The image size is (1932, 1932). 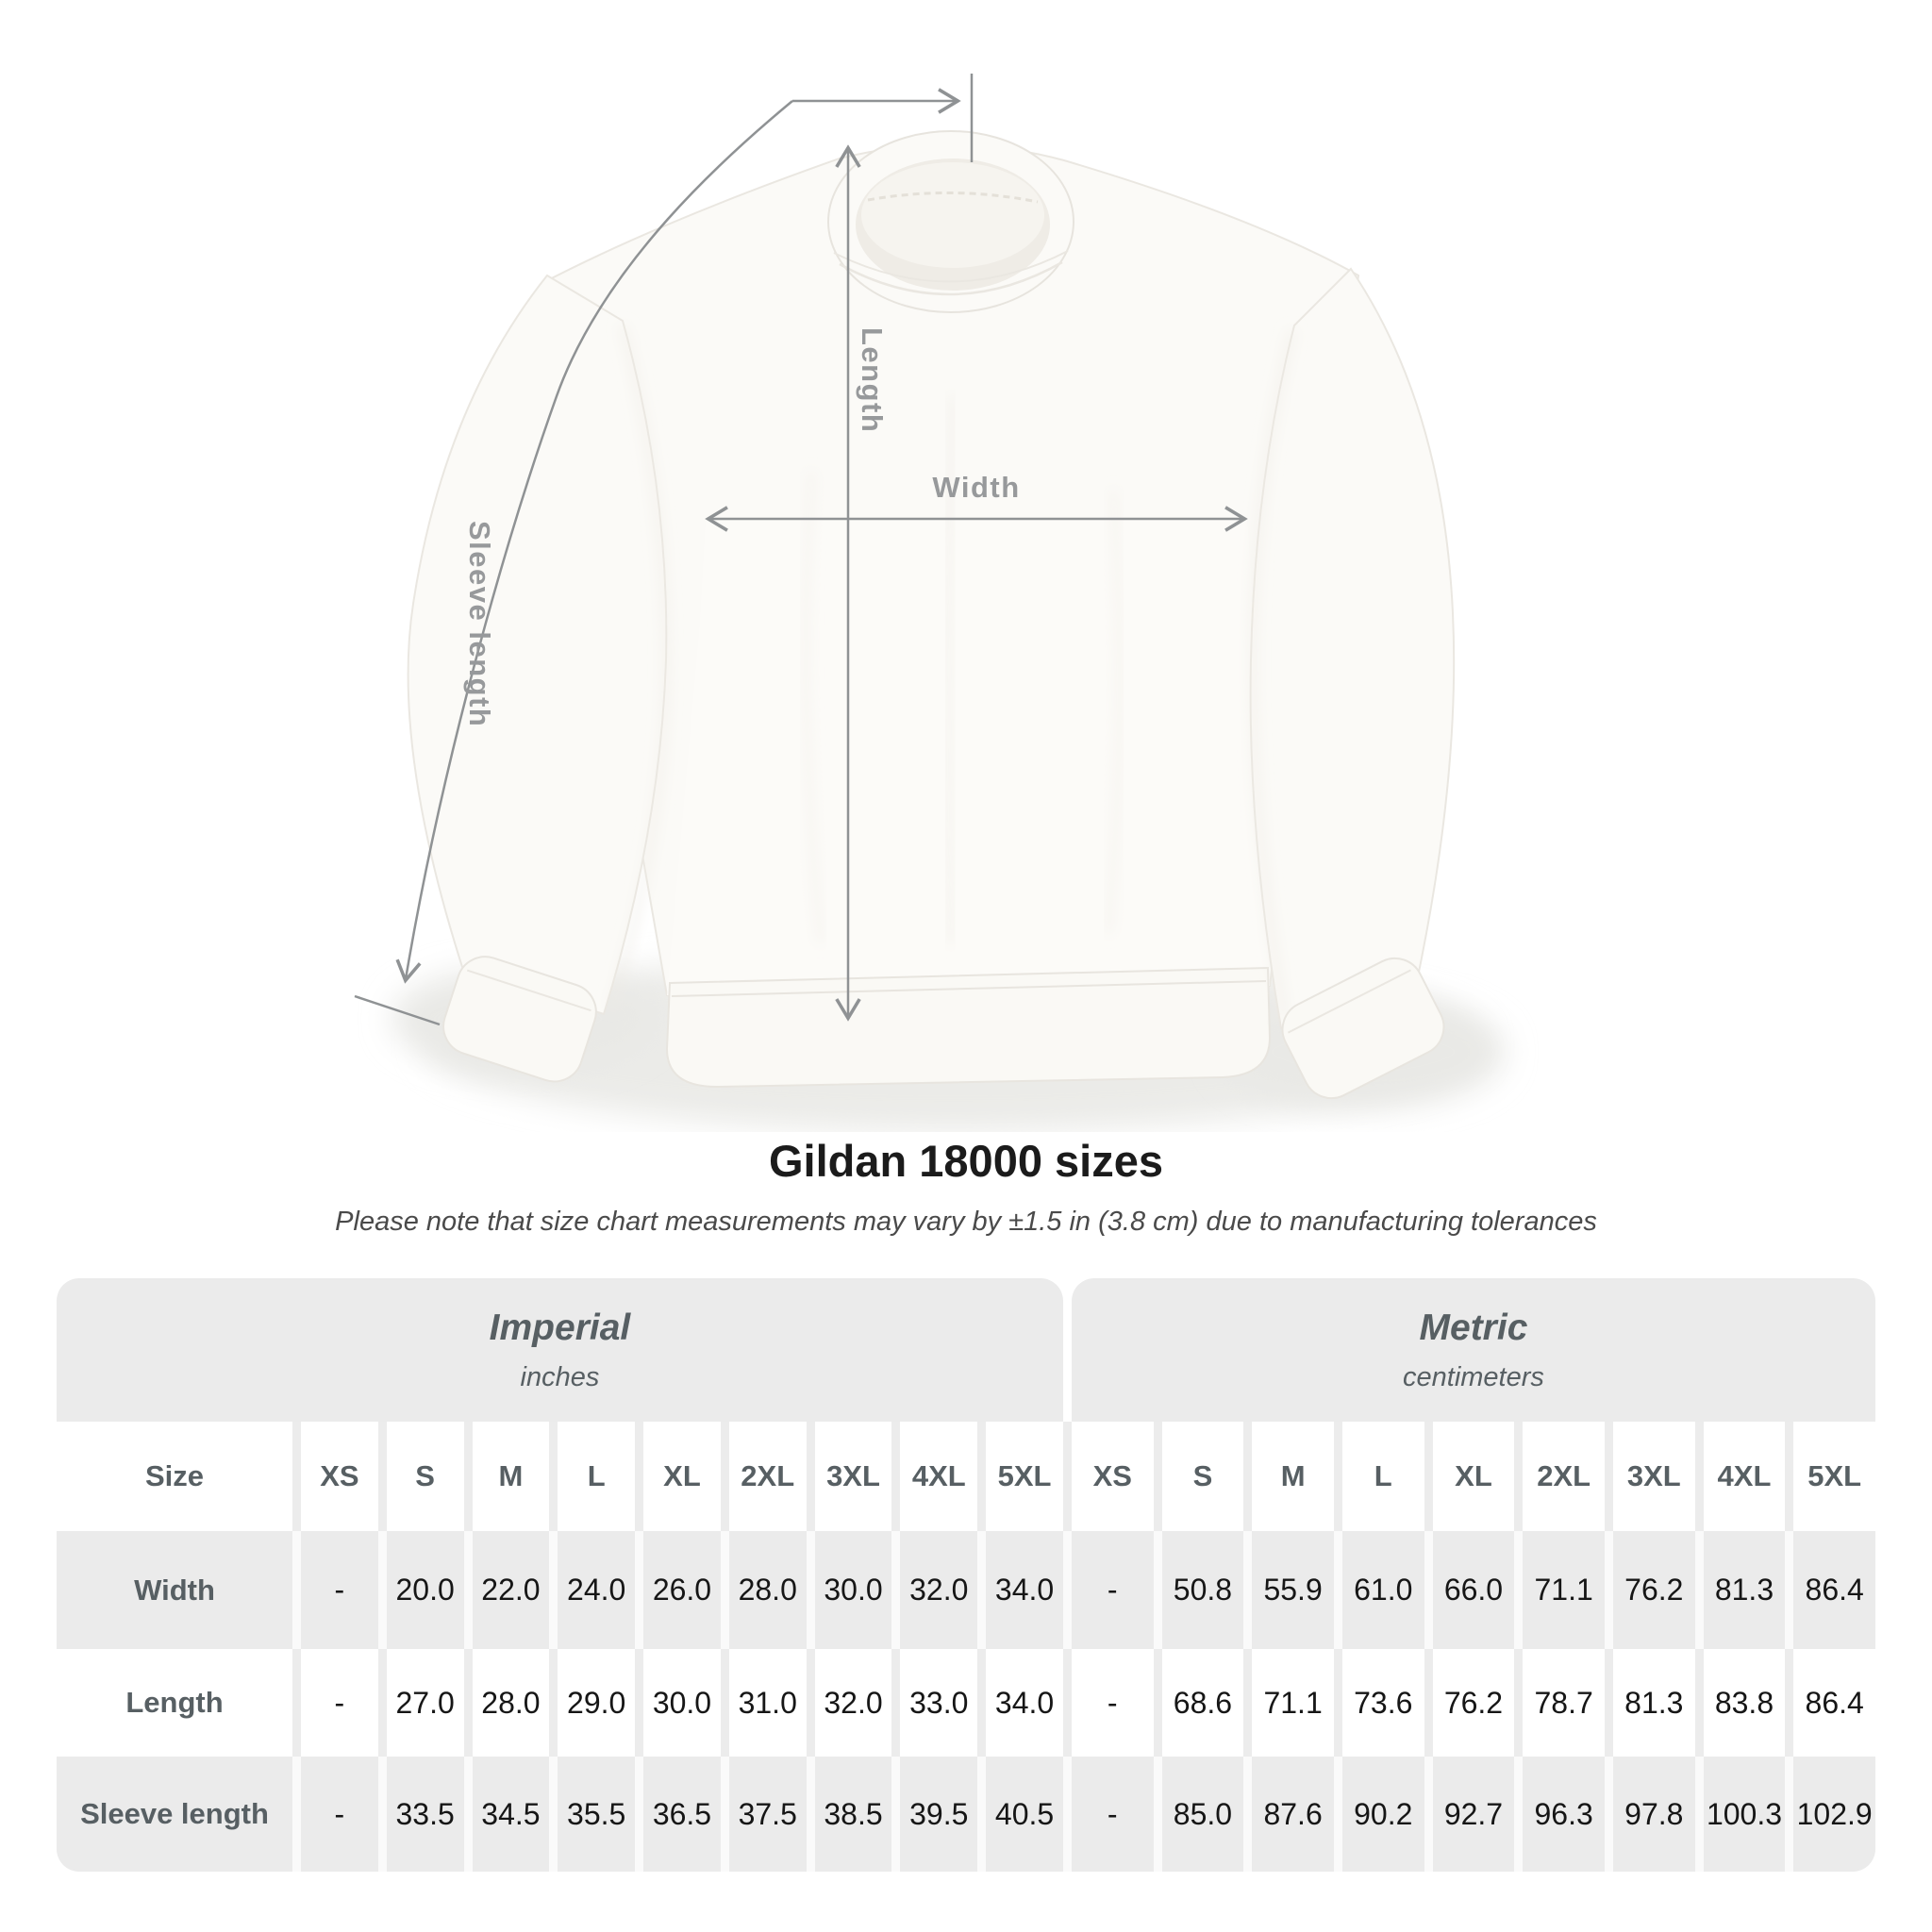 I want to click on sleeve-metric-2xl: 96.3, so click(x=1564, y=1814).